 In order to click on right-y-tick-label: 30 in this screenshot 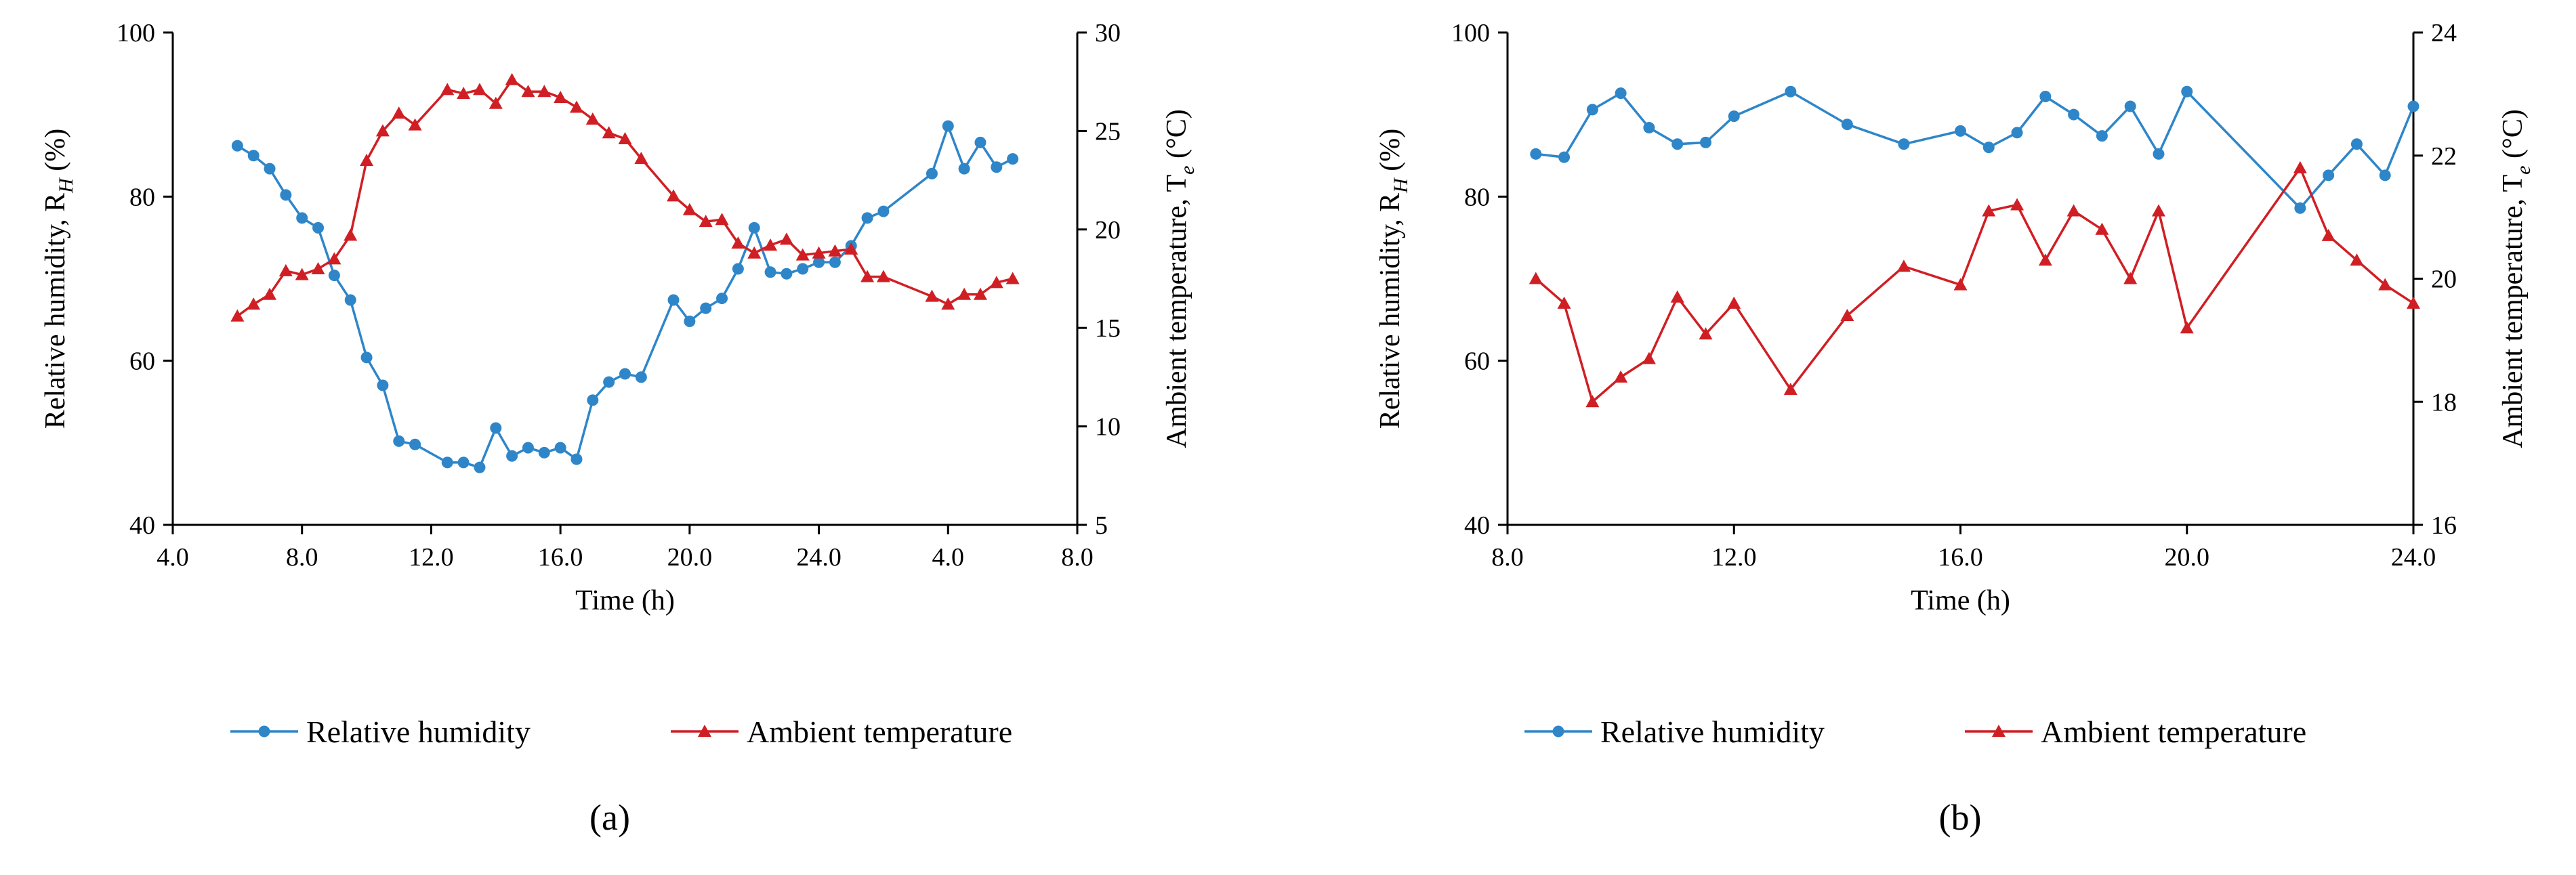, I will do `click(1108, 33)`.